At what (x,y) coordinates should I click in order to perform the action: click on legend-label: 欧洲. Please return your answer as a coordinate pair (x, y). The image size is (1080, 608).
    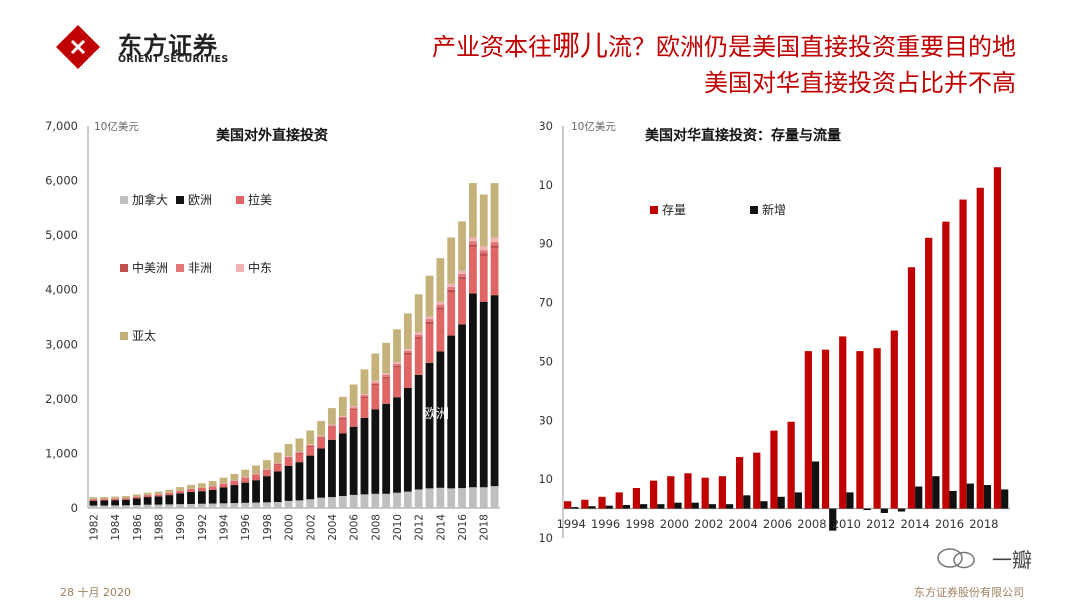
    Looking at the image, I should click on (200, 200).